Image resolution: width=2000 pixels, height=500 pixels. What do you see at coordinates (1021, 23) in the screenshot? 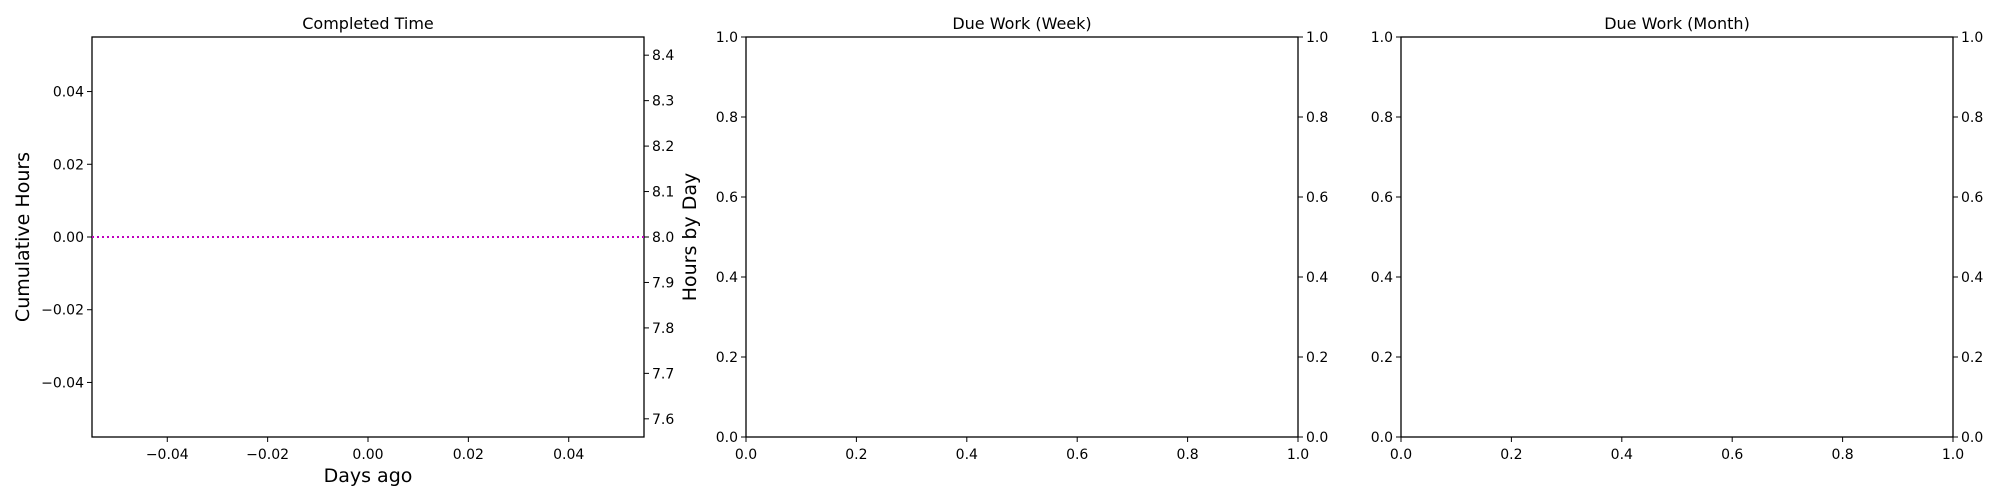
I see `chart-title: Due Work (Week)` at bounding box center [1021, 23].